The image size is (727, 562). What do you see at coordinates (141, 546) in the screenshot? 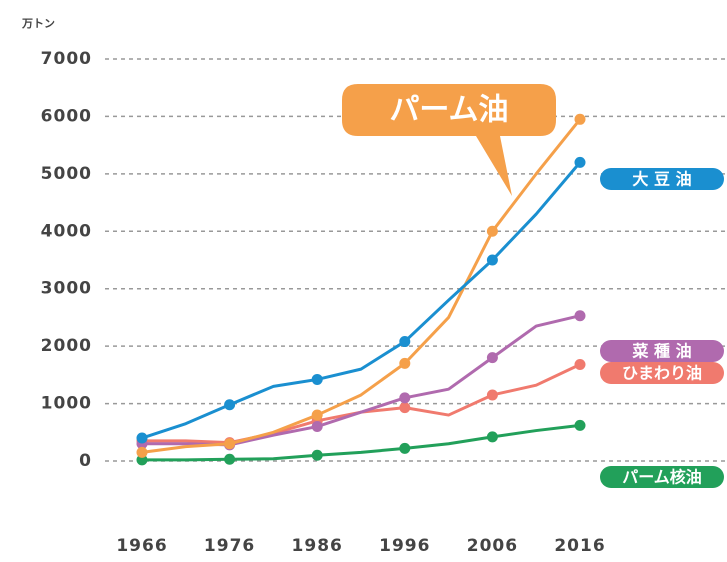
I see `x-tick-label: 1966` at bounding box center [141, 546].